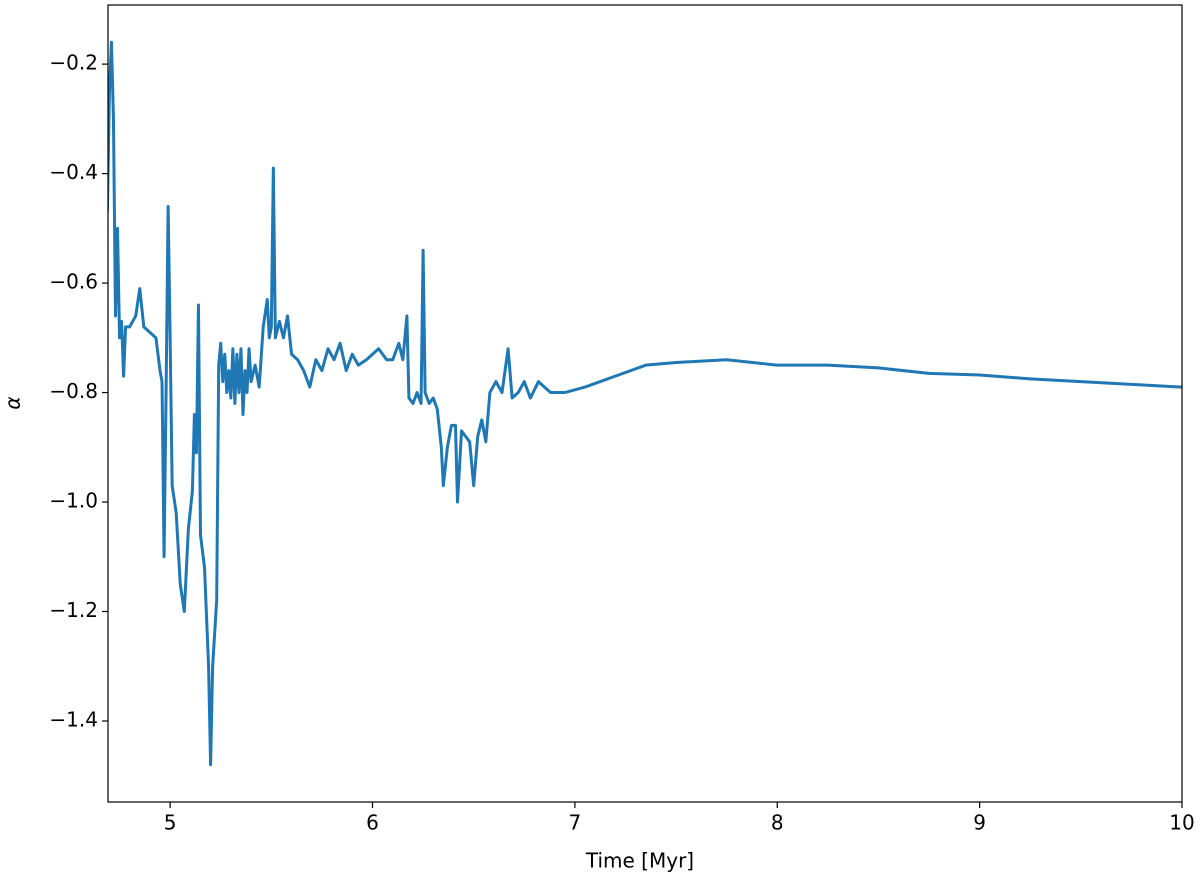  I want to click on y-tick-label: −1.2, so click(73, 610).